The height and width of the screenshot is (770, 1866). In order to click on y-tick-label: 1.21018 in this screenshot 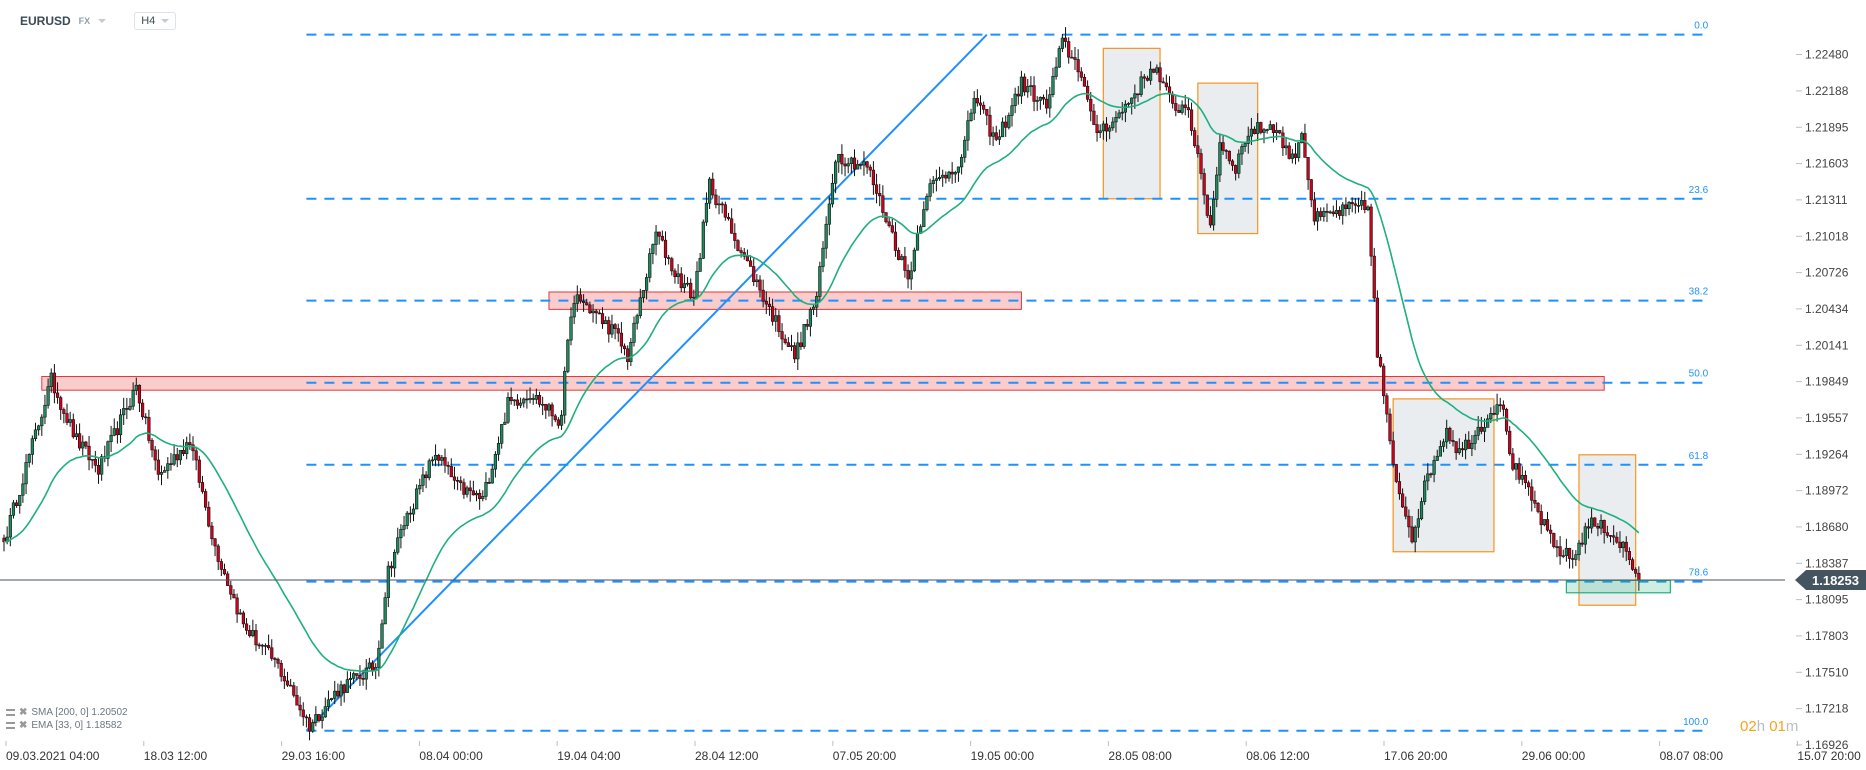, I will do `click(1827, 236)`.